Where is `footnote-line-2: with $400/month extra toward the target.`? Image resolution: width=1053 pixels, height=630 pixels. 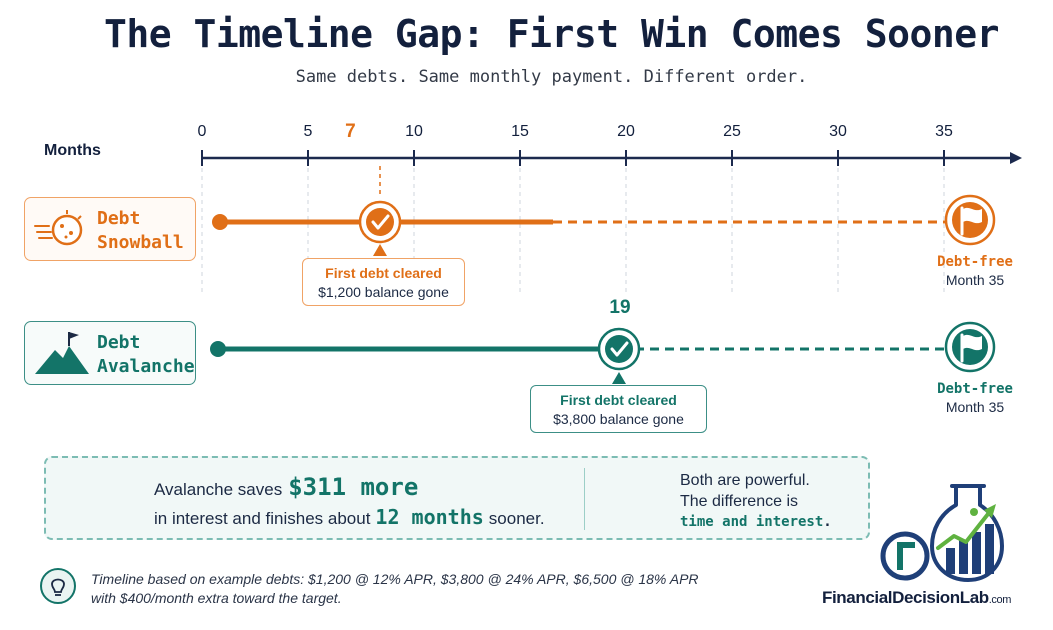 footnote-line-2: with $400/month extra toward the target. is located at coordinates (216, 598).